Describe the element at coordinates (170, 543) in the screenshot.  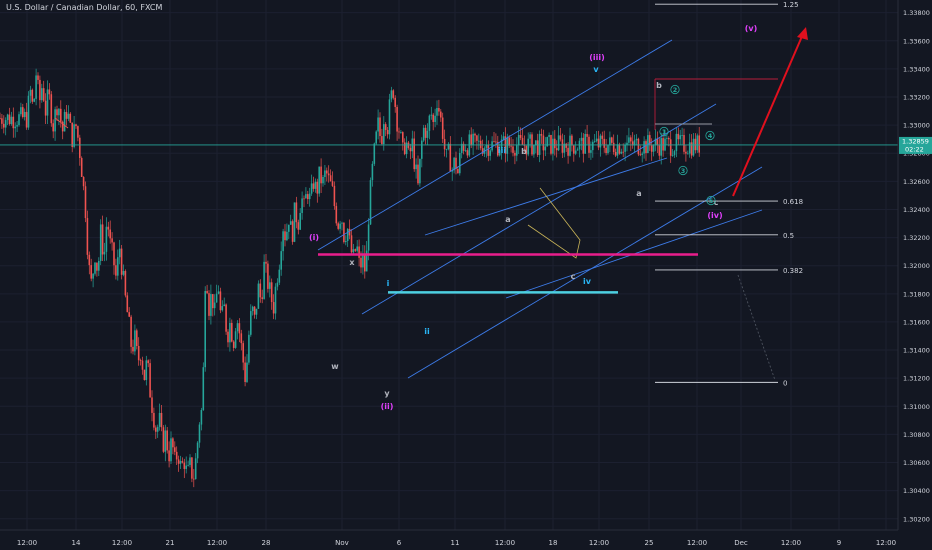
I see `x-tick-label: 21` at that location.